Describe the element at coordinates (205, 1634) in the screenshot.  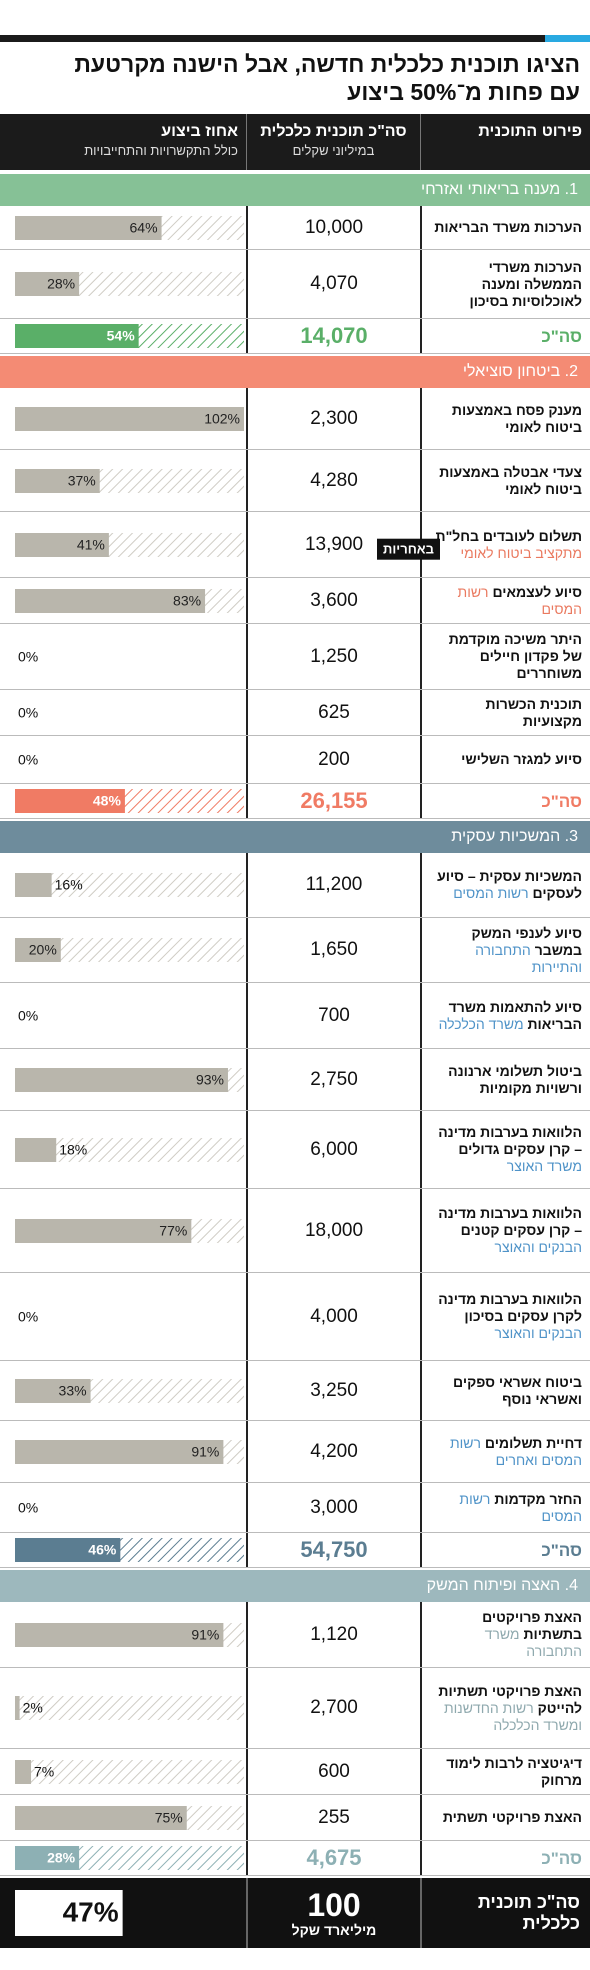
I see `percent-label: 91%` at that location.